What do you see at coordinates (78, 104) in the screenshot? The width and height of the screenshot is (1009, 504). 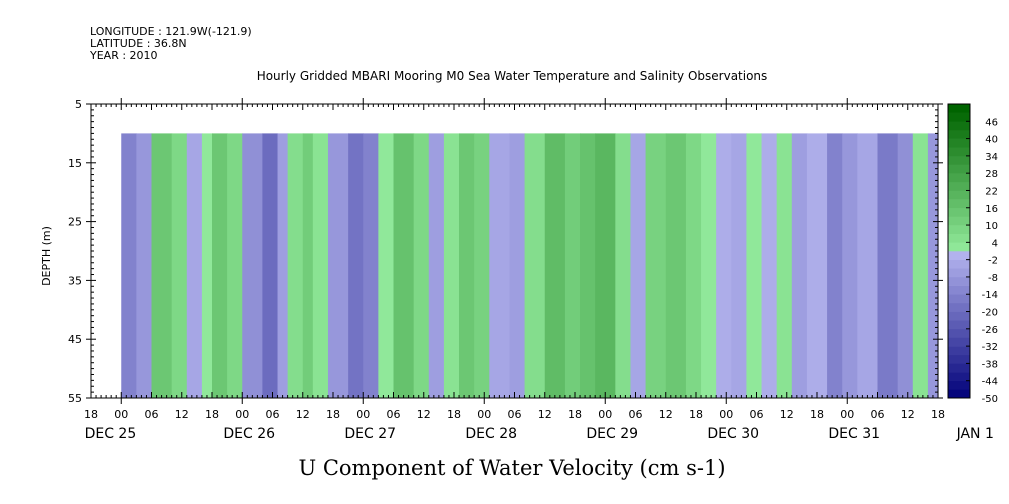 I see `y-tick-label: 5` at bounding box center [78, 104].